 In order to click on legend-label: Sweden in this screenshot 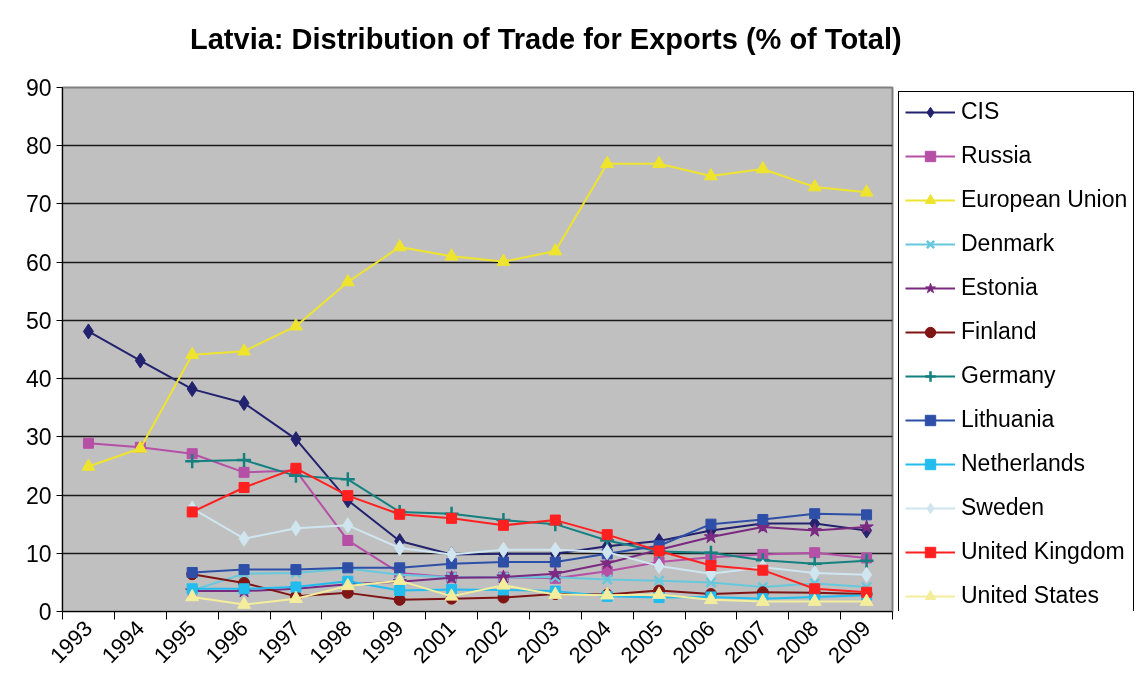, I will do `click(1003, 507)`.